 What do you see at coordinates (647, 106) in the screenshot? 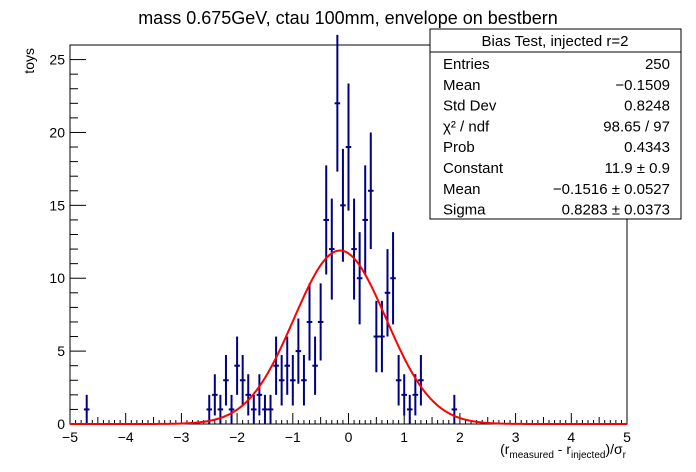
I see `stats-row-value: 0.8248` at bounding box center [647, 106].